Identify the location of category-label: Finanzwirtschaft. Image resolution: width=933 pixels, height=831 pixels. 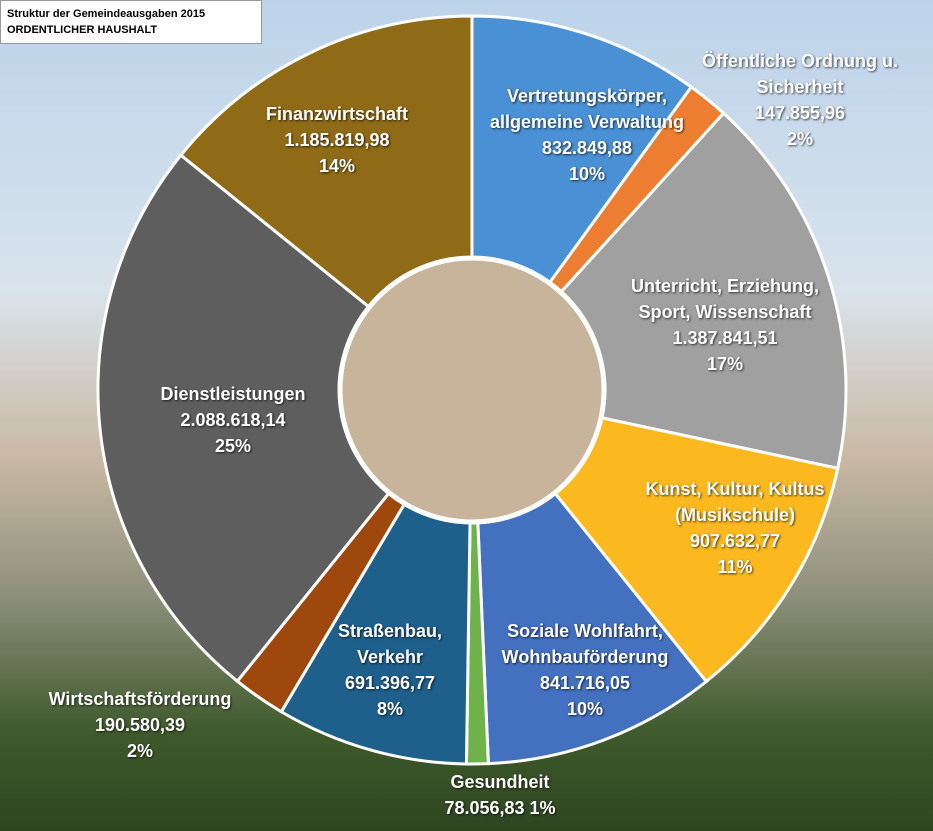
(336, 114).